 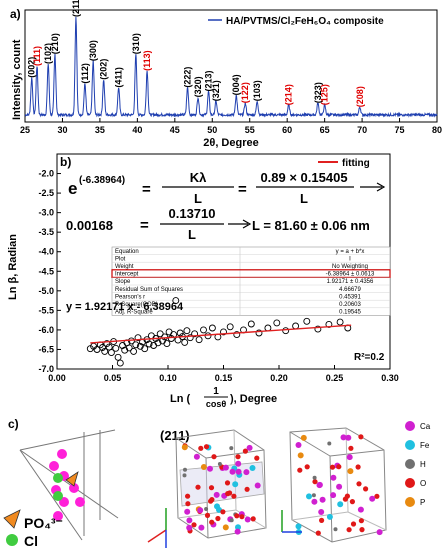 I want to click on peak-label: (113), so click(x=147, y=60).